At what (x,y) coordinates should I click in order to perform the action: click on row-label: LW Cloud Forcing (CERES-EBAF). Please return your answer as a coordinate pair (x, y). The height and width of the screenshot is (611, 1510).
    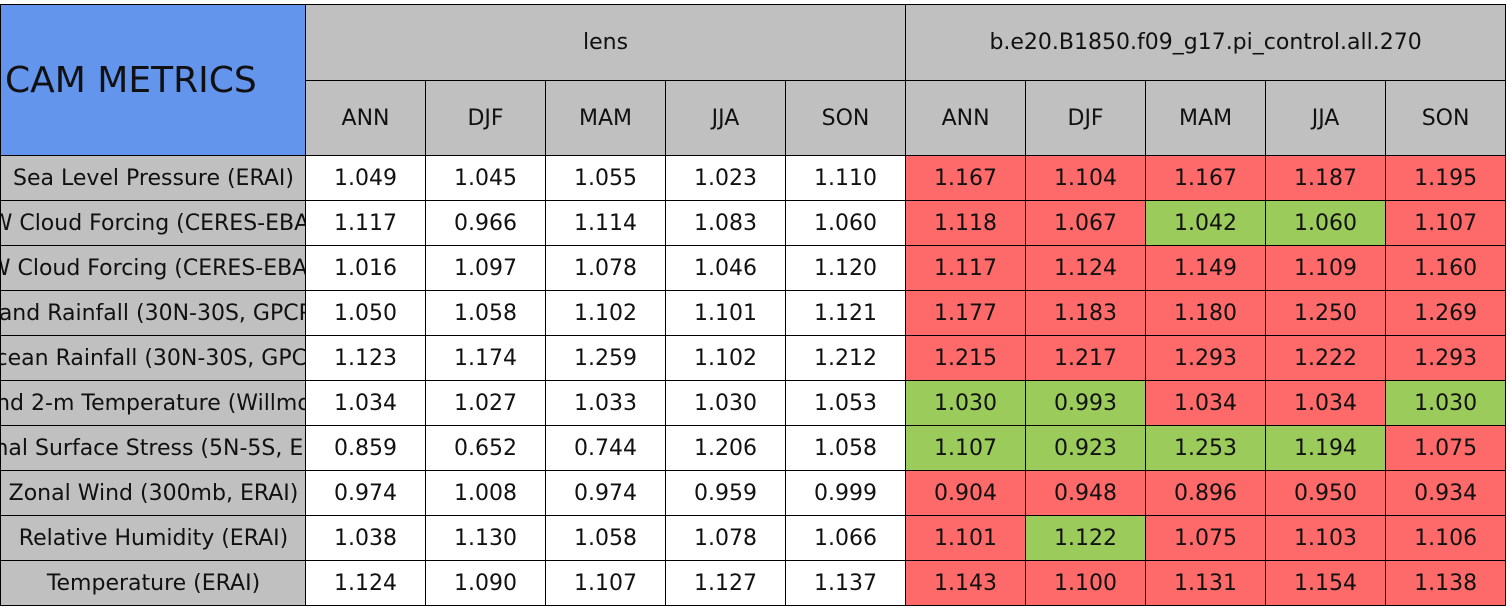
    Looking at the image, I should click on (153, 268).